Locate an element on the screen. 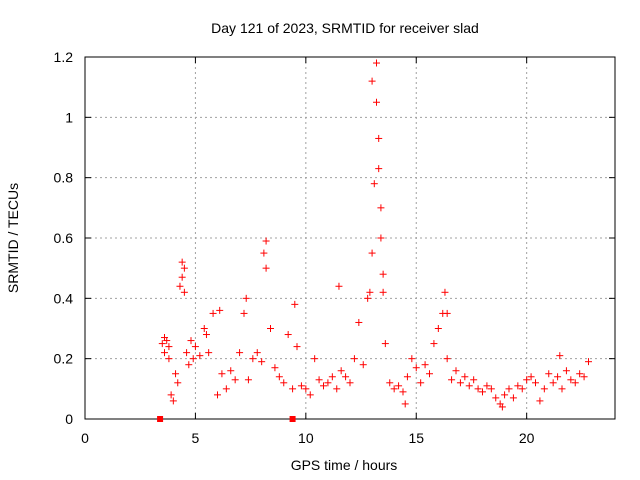  y-tick-label: 0.6 is located at coordinates (64, 238).